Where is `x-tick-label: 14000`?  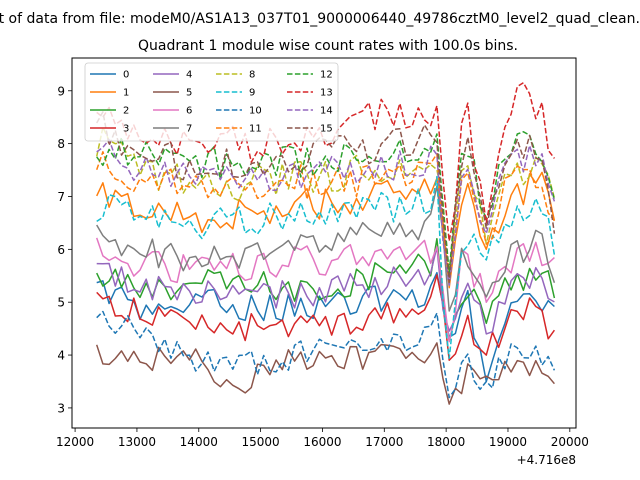
x-tick-label: 14000 is located at coordinates (199, 442).